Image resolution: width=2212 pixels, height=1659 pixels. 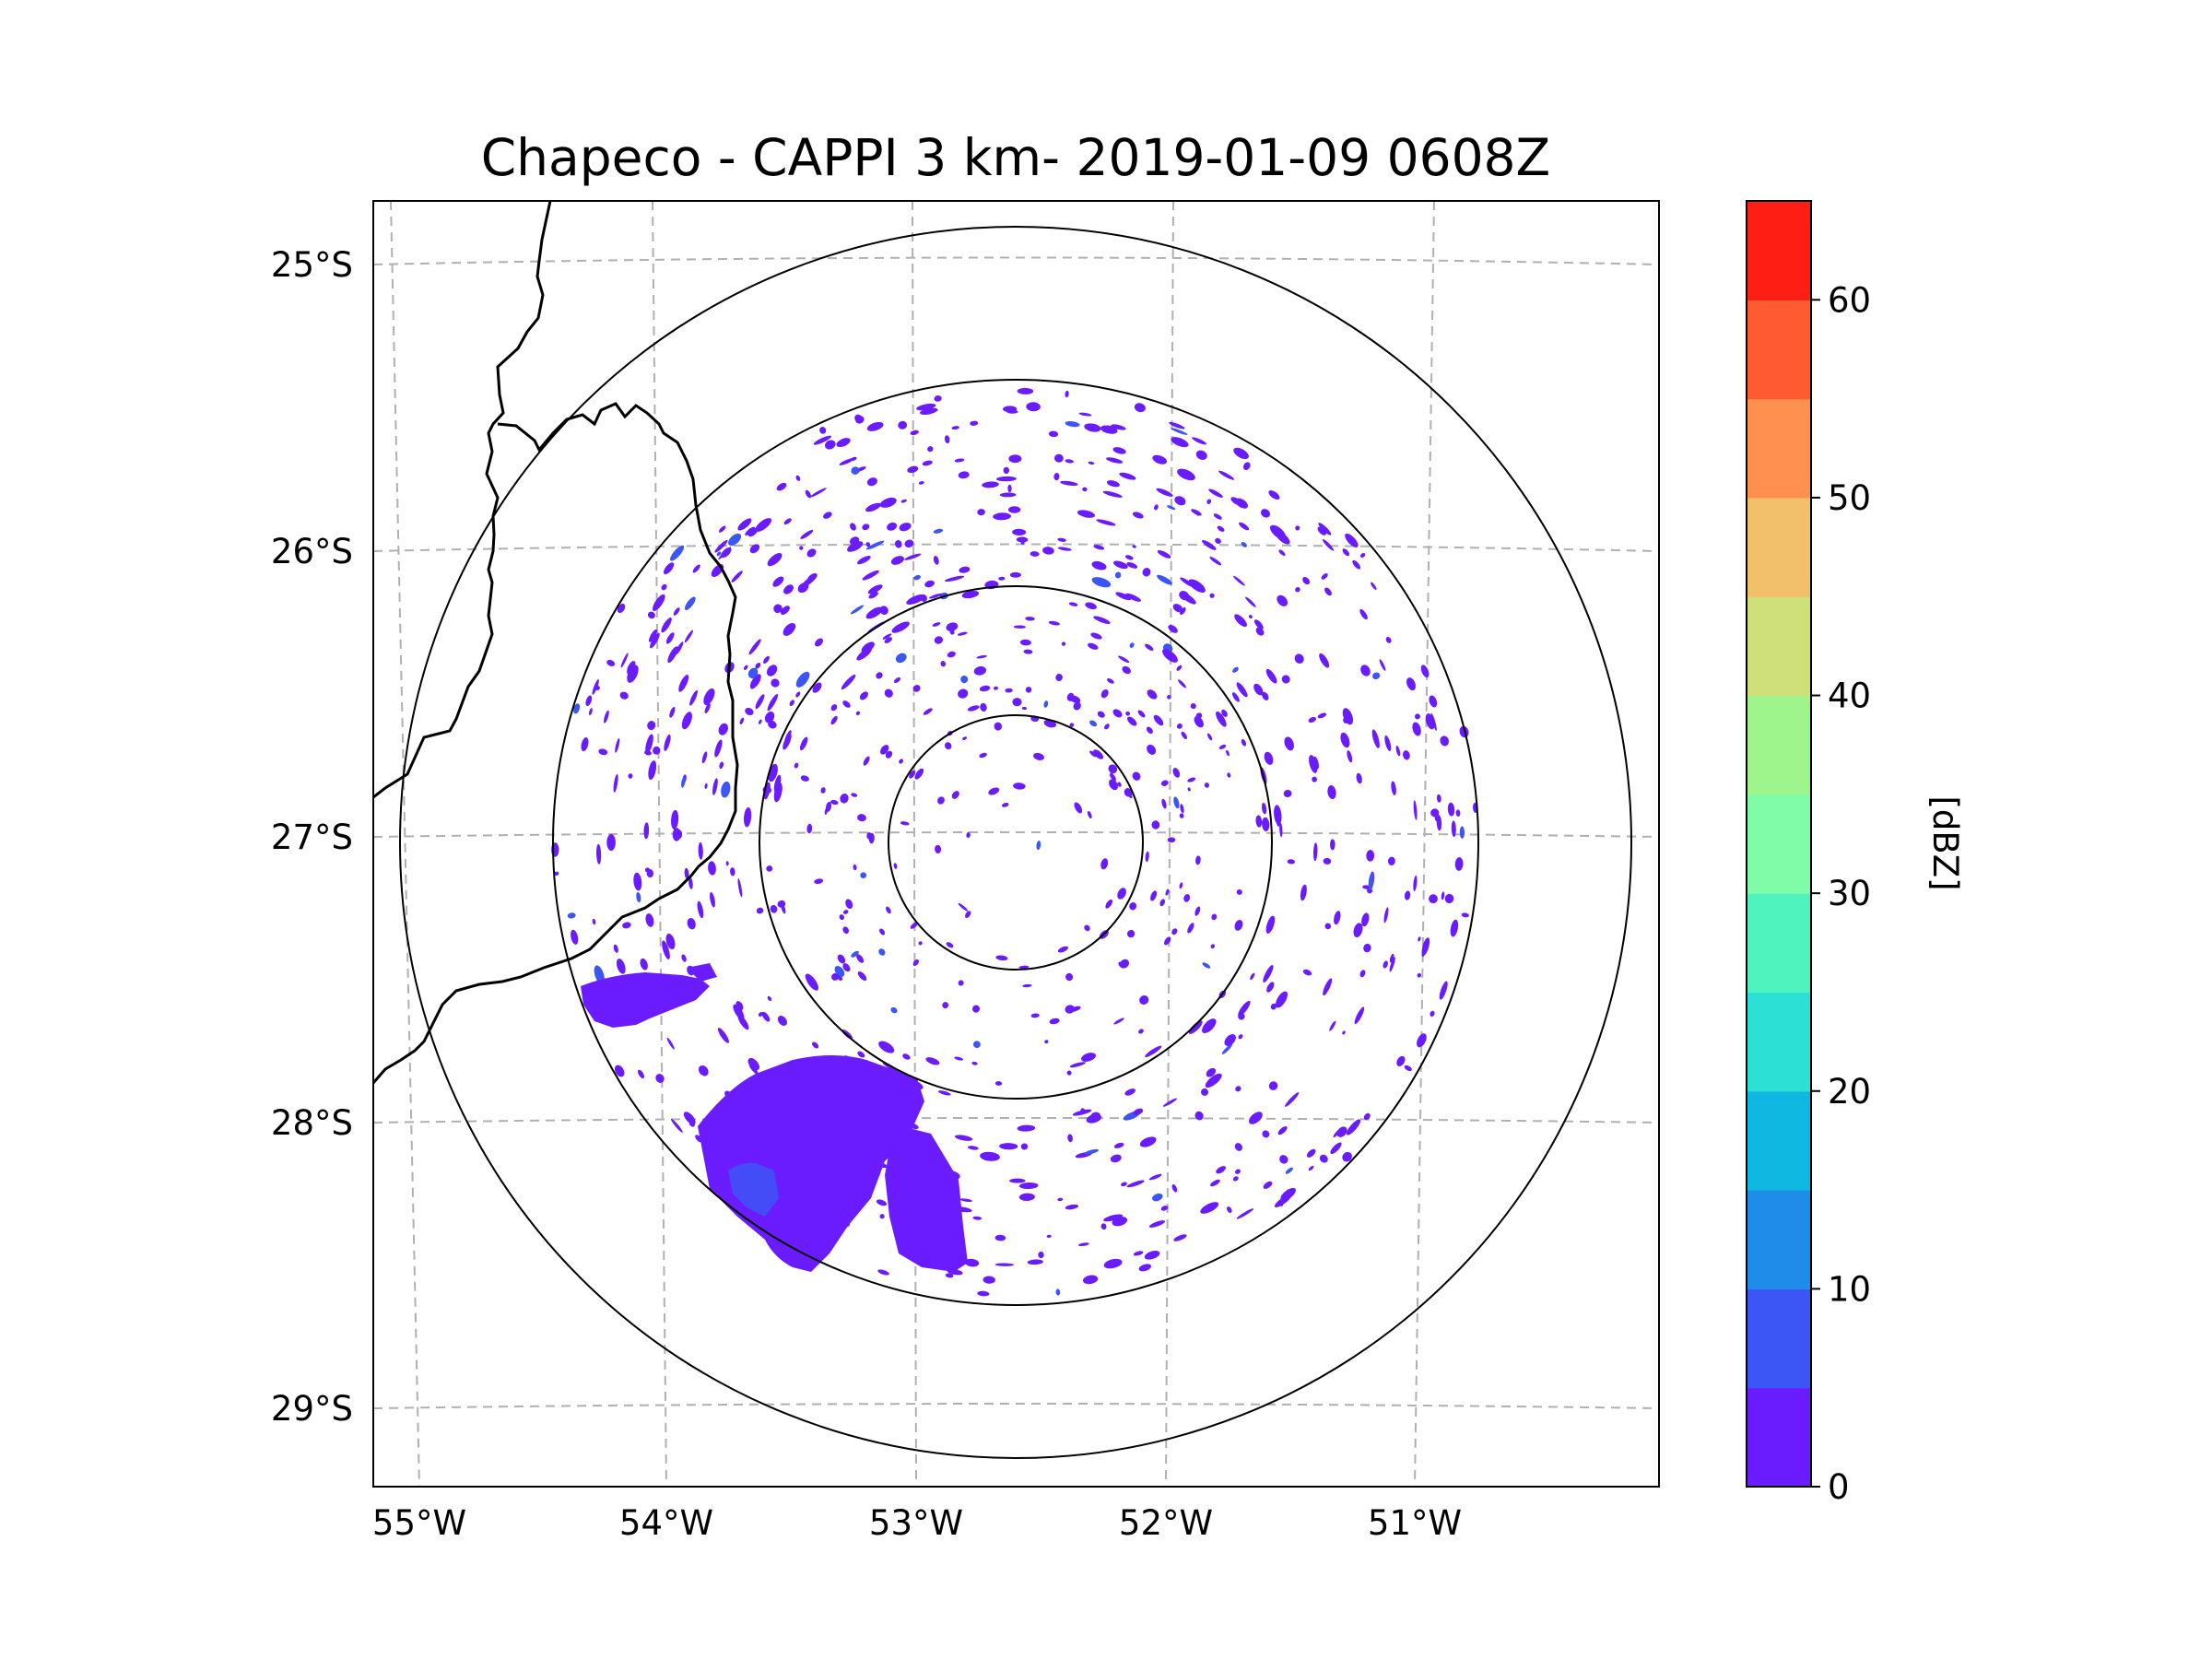 I want to click on colorbar-segment, so click(x=1779, y=1239).